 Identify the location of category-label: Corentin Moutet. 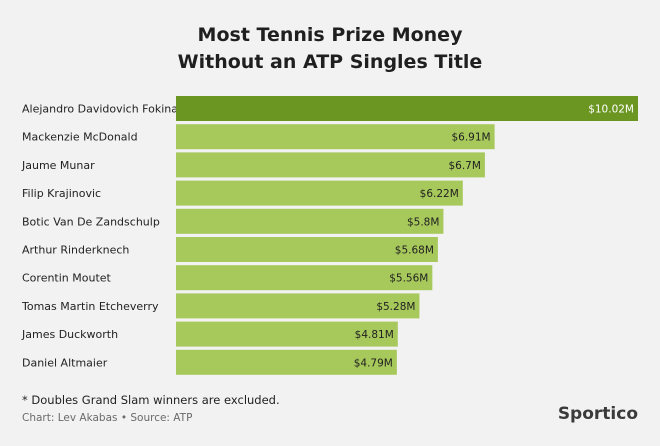
(67, 278).